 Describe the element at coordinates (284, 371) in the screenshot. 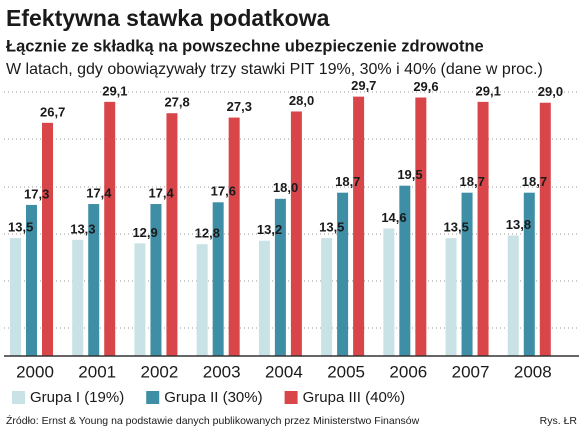

I see `x-tick-label: 2004` at that location.